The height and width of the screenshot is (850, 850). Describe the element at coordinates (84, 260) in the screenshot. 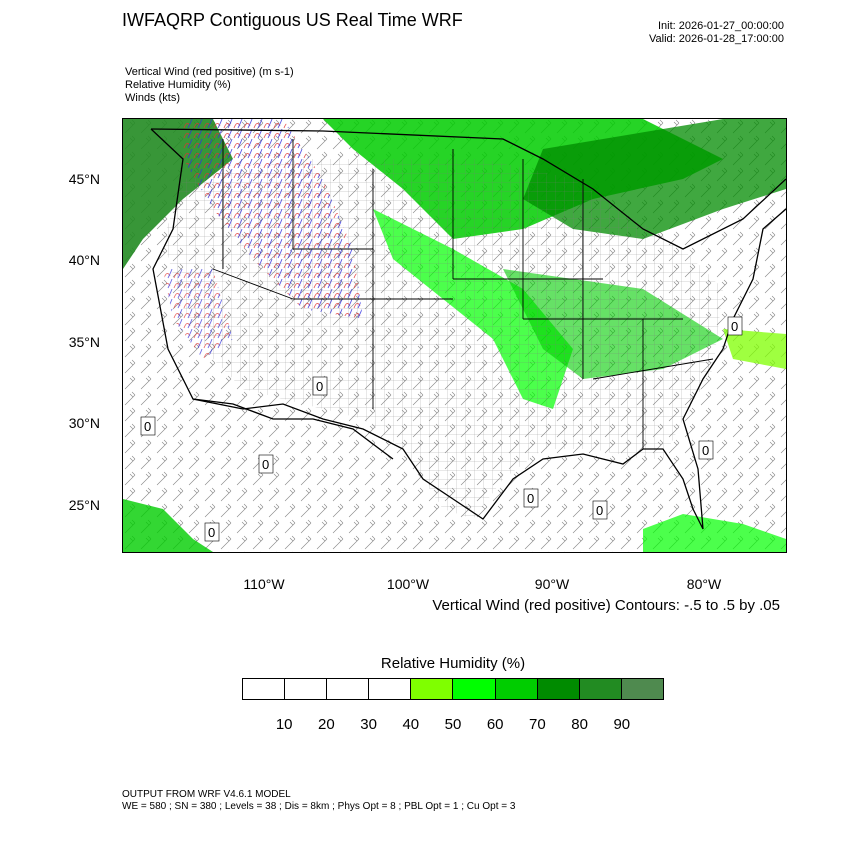

I see `lat-label-40: 40°N` at that location.